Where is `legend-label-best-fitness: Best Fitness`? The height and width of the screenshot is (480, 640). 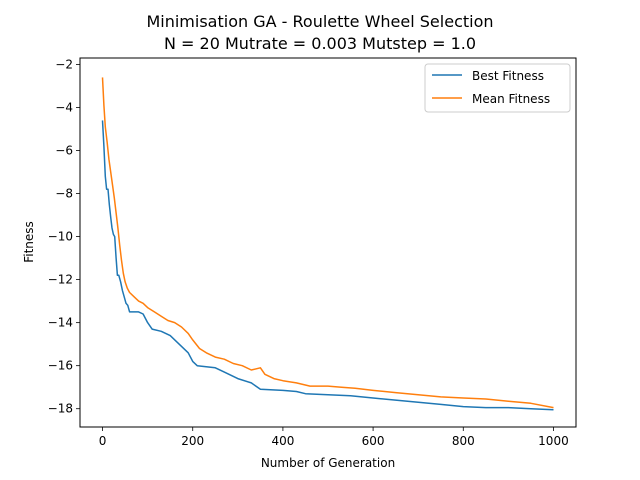
legend-label-best-fitness: Best Fitness is located at coordinates (508, 76).